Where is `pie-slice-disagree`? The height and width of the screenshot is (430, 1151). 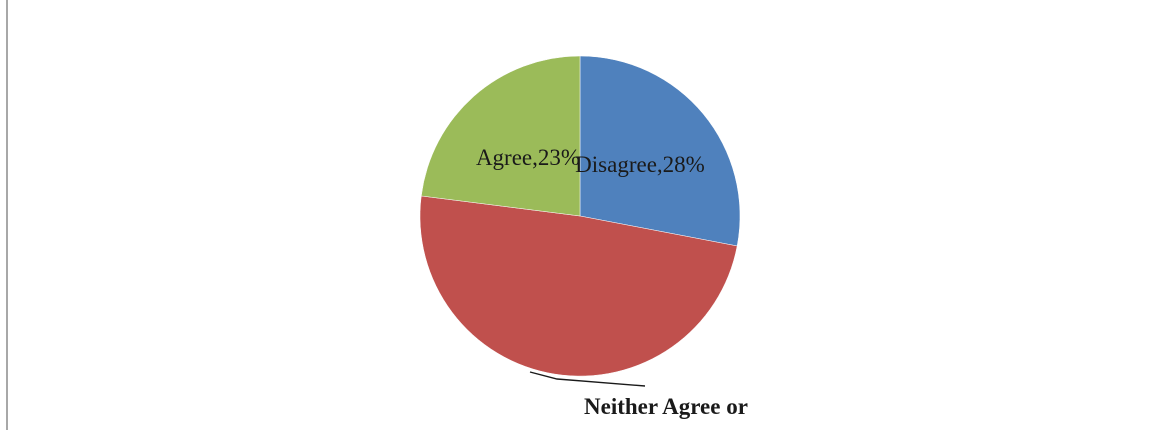
pie-slice-disagree is located at coordinates (660, 151).